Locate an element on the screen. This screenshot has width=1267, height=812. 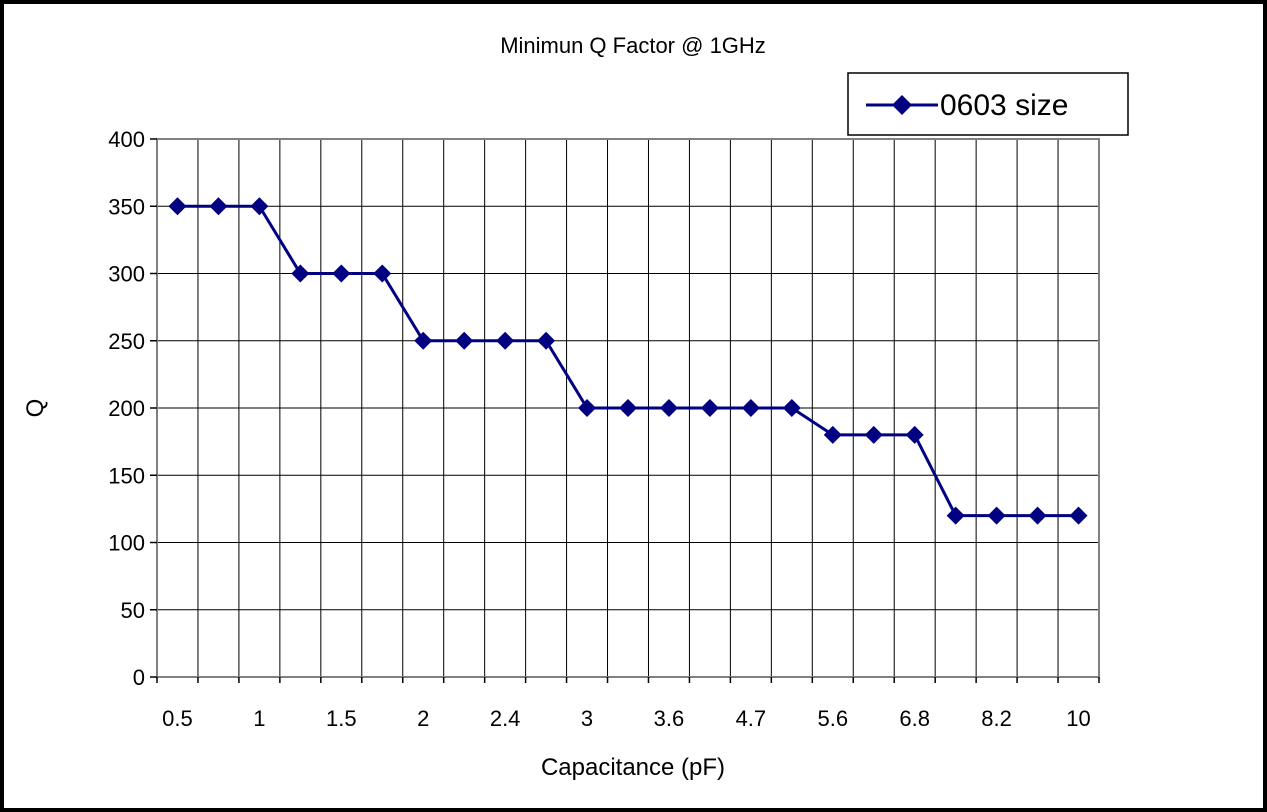
x-tick-label: 0.5 is located at coordinates (177, 718).